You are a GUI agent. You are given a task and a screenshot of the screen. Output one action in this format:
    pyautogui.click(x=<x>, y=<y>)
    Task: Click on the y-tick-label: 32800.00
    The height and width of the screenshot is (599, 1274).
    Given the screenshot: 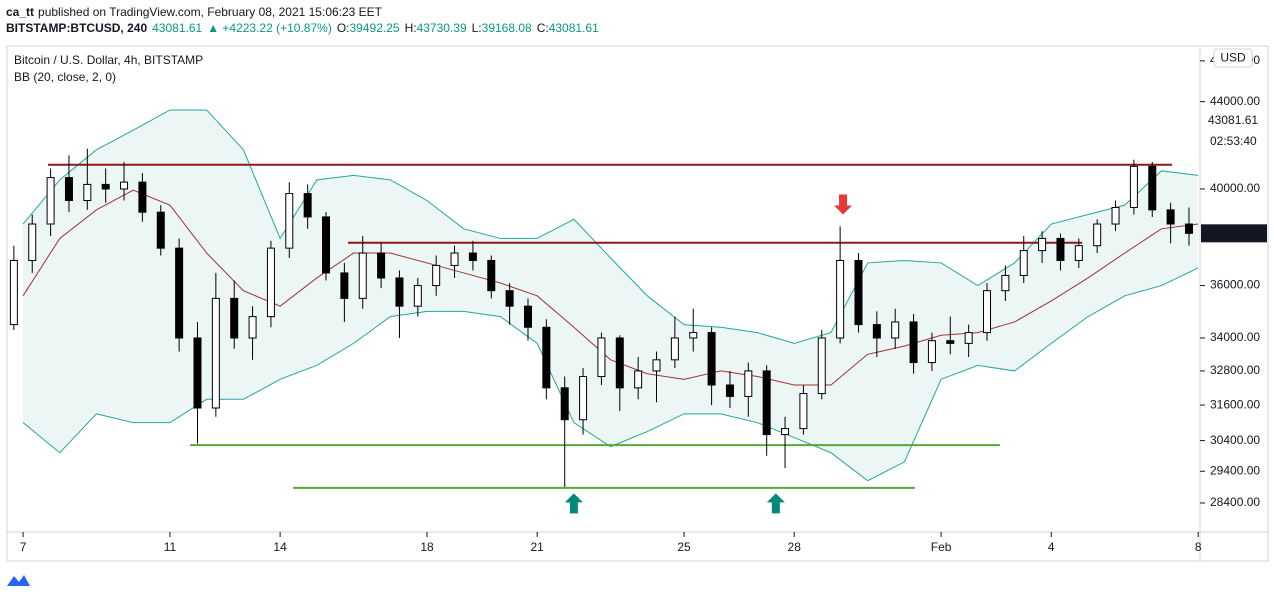 What is the action you would take?
    pyautogui.click(x=1235, y=370)
    